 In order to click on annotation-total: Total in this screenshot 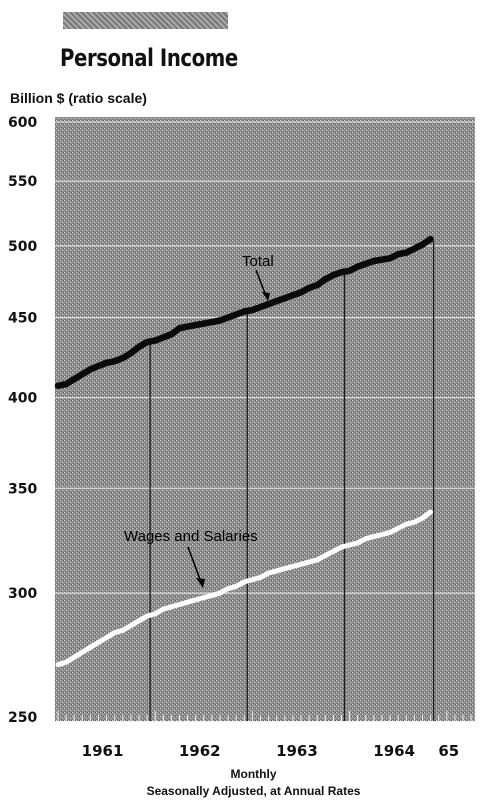, I will do `click(258, 261)`.